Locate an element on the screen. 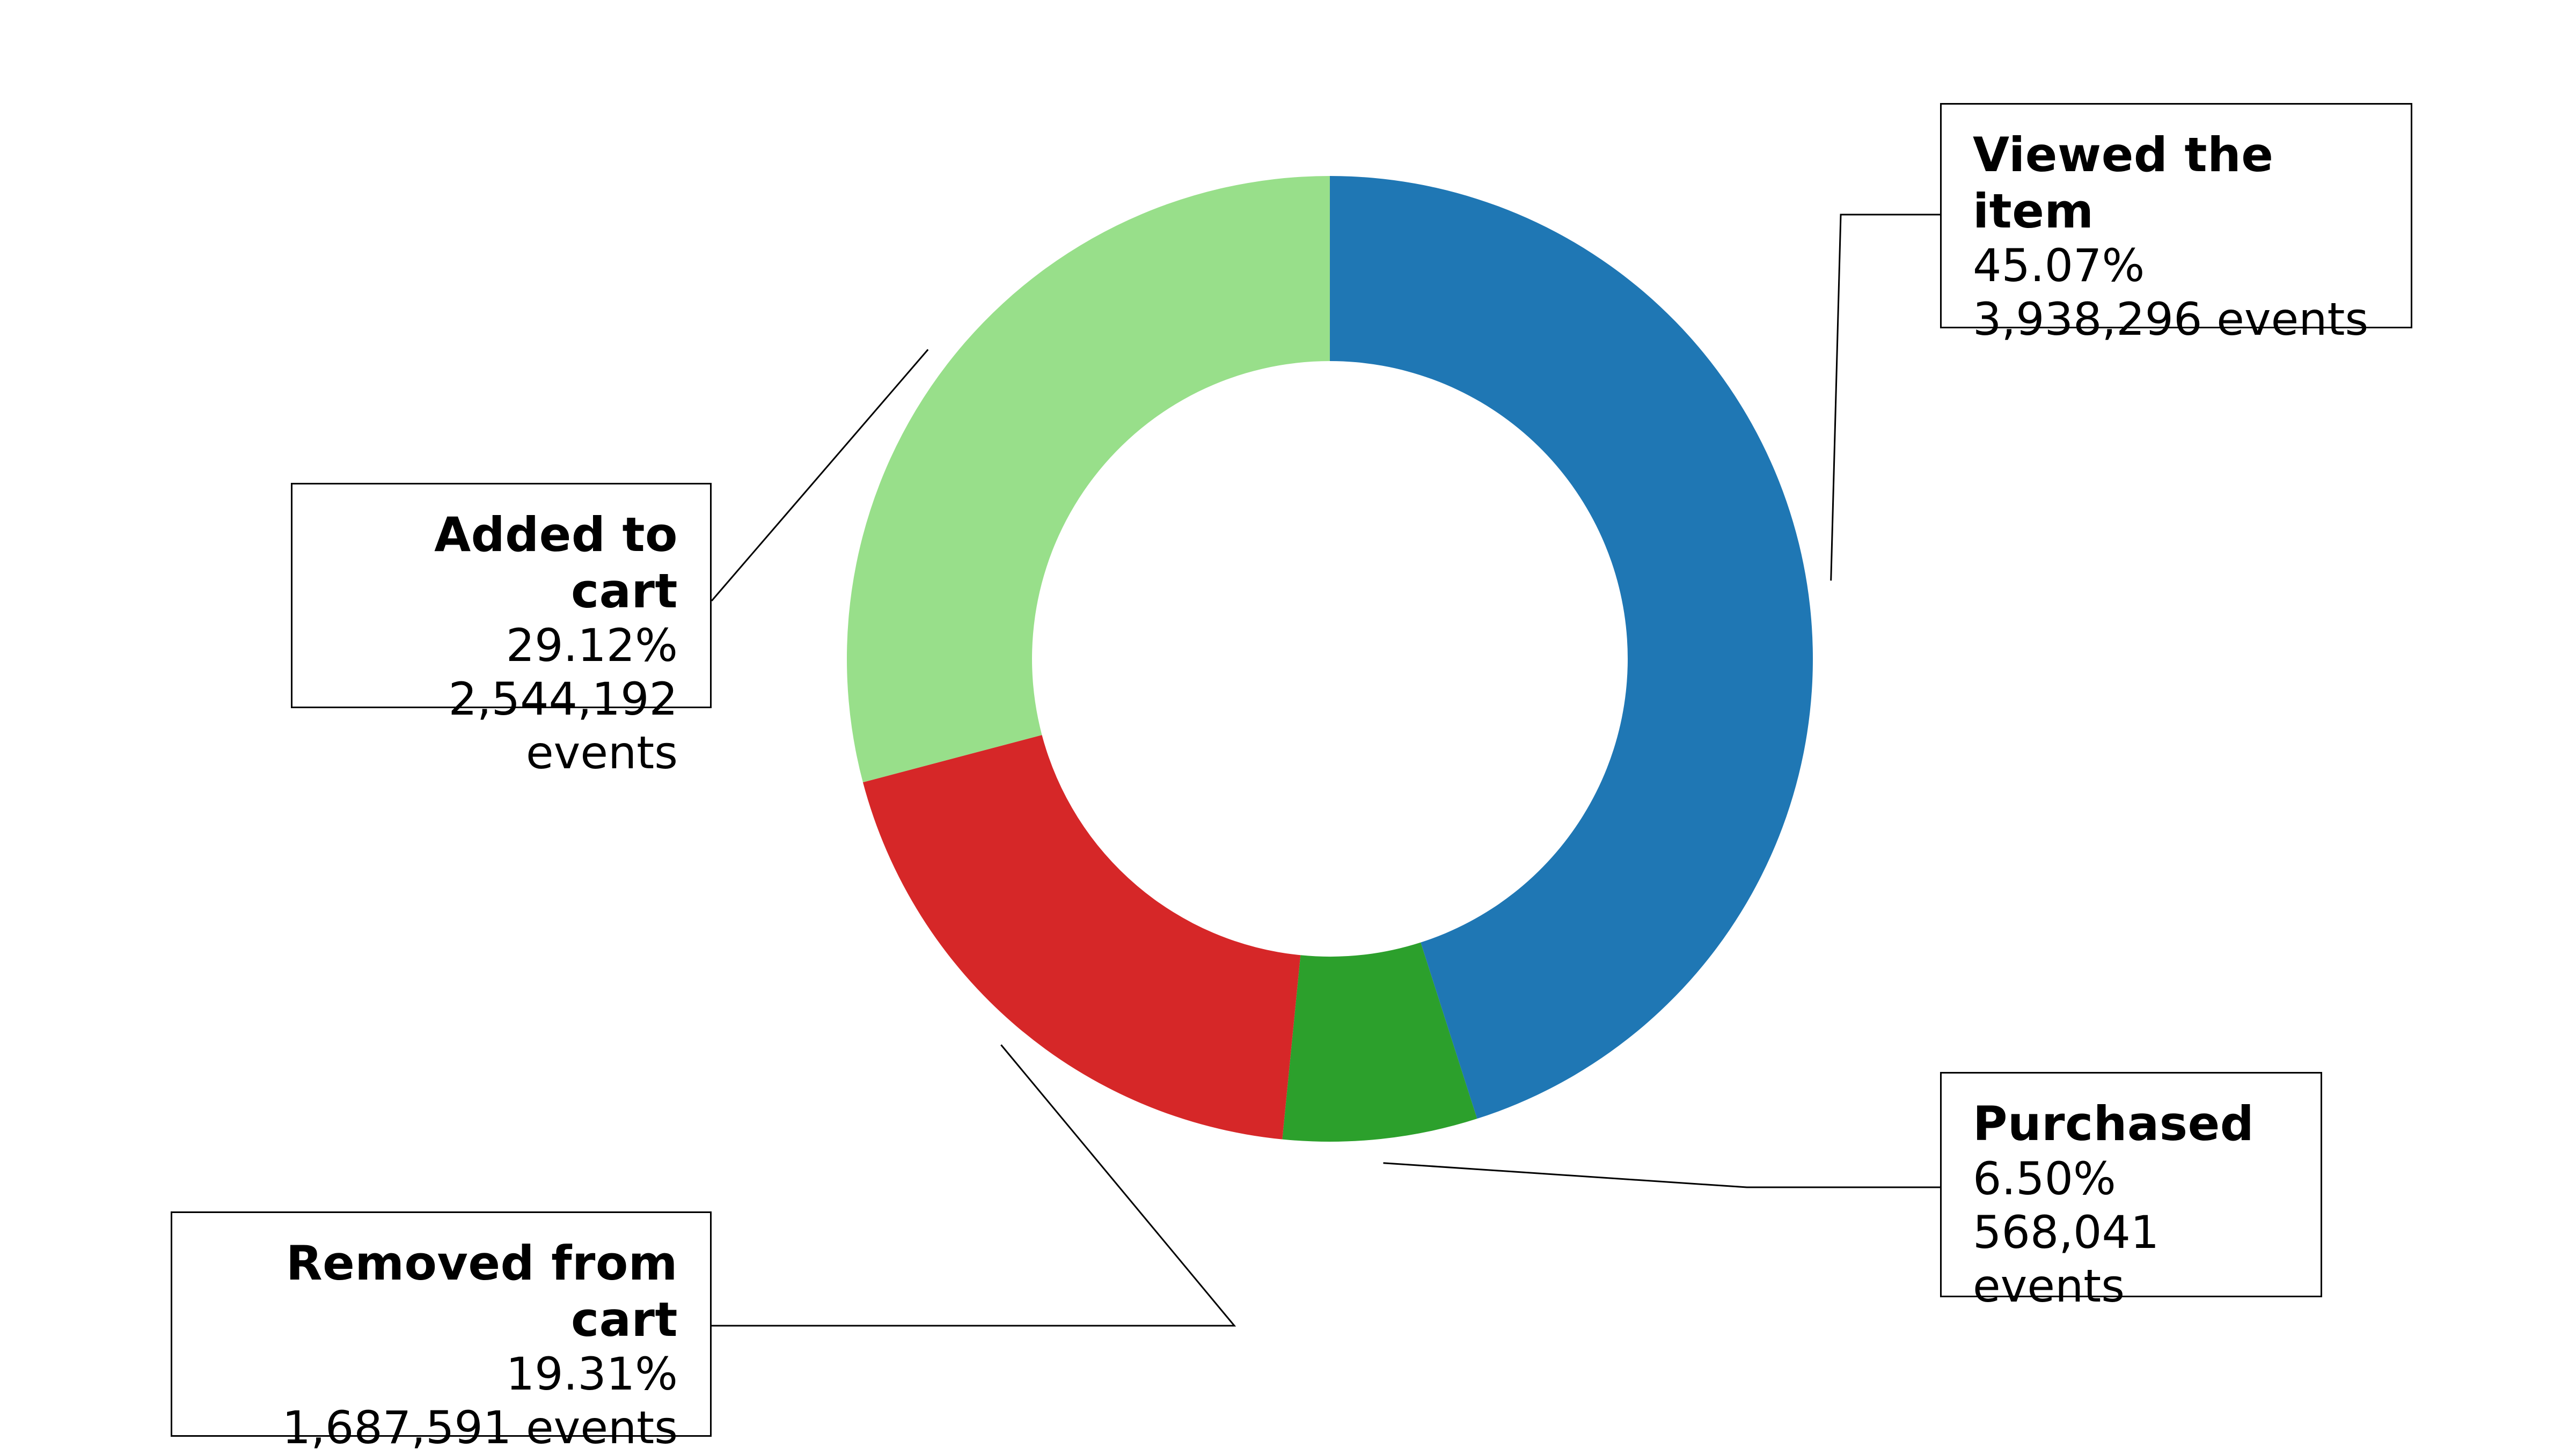 The image size is (2576, 1455). slice-purchased is located at coordinates (1379, 1042).